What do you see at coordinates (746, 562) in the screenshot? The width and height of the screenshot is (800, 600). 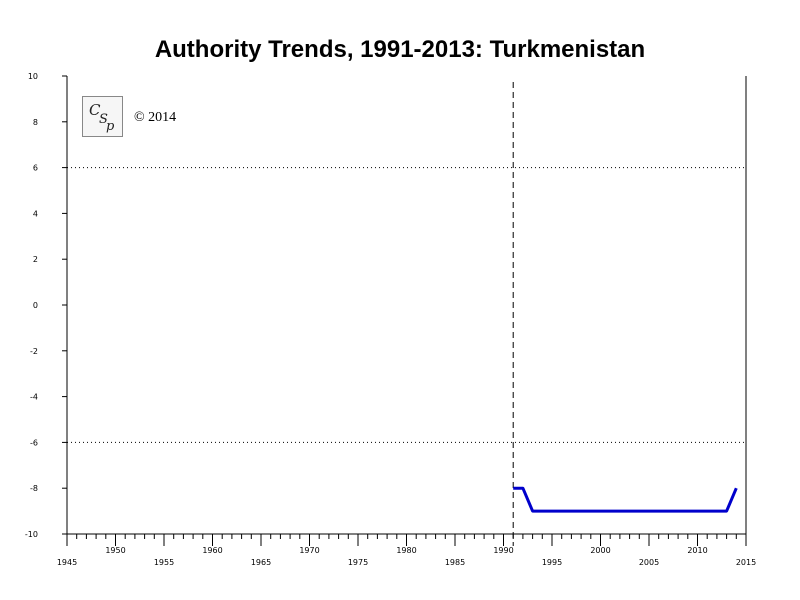 I see `x-tick-label: 2015` at bounding box center [746, 562].